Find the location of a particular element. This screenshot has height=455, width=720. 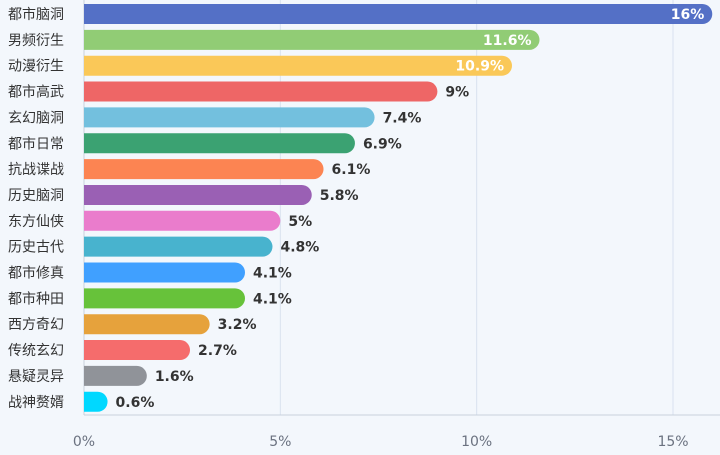

x-tick-label: 5% is located at coordinates (280, 442).